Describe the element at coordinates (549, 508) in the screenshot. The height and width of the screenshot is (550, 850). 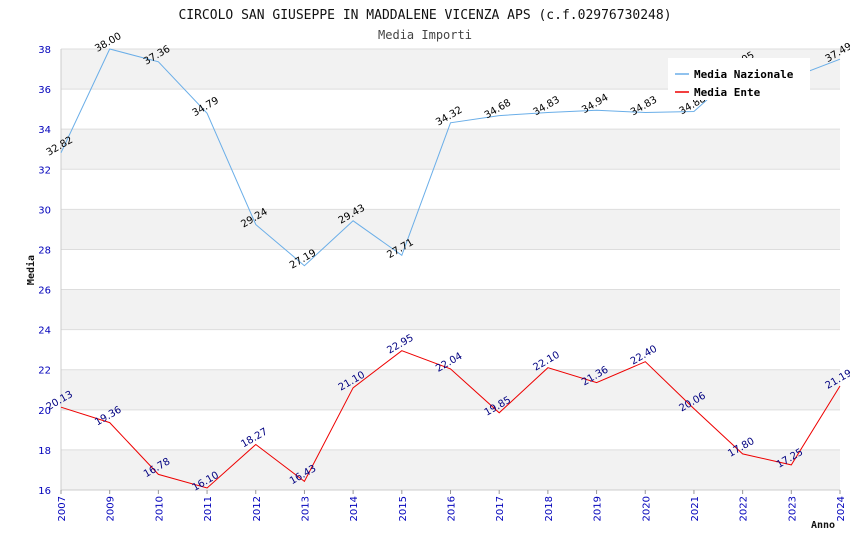
I see `x-tick-label: 2018` at that location.